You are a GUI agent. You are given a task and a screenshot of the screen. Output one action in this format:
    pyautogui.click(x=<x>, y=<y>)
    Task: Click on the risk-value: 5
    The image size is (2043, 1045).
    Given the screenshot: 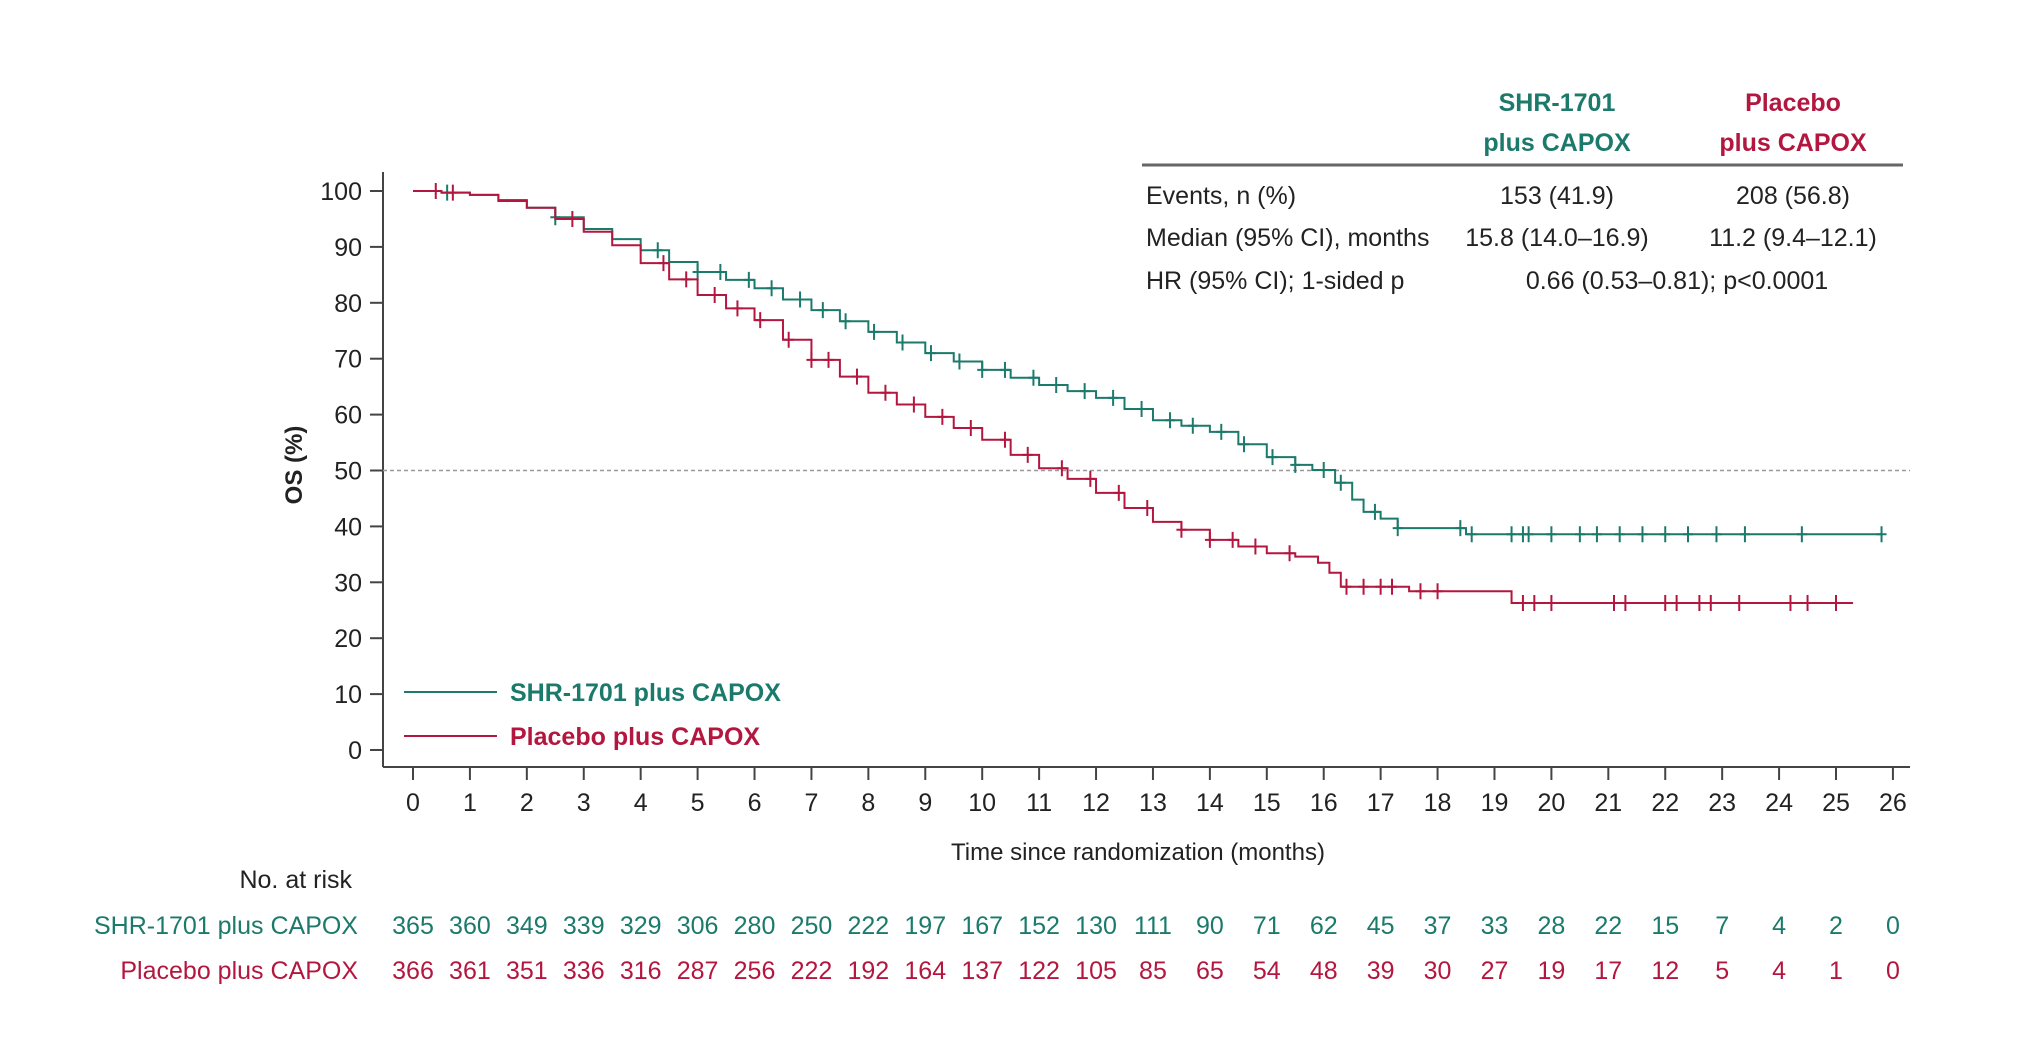 What is the action you would take?
    pyautogui.click(x=1722, y=971)
    